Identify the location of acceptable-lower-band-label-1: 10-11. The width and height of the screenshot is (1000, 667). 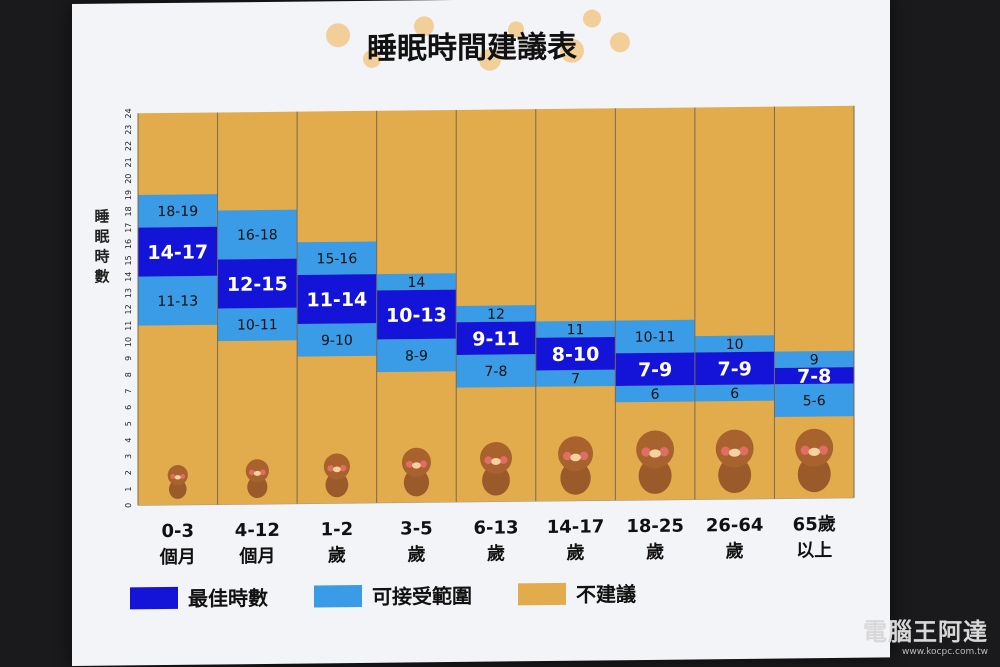
(257, 325).